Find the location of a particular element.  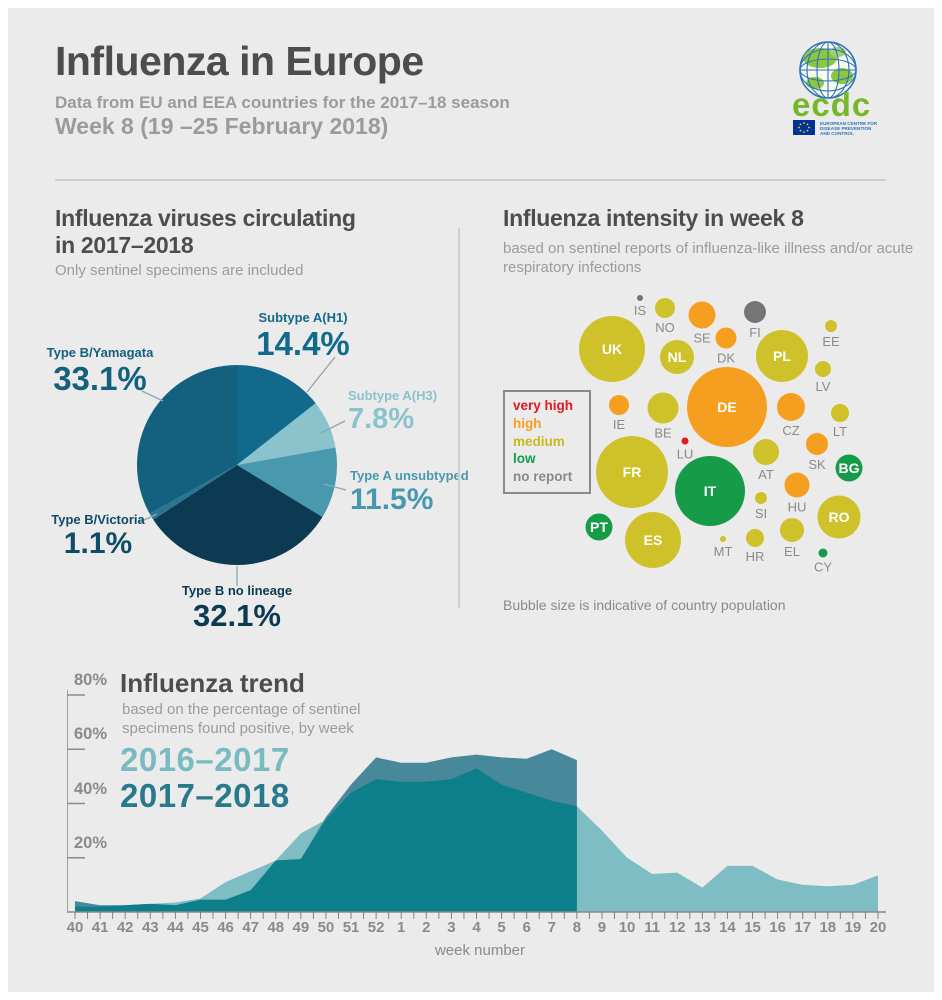

pie-value-subtype-a-h3: 7.8% is located at coordinates (381, 419).